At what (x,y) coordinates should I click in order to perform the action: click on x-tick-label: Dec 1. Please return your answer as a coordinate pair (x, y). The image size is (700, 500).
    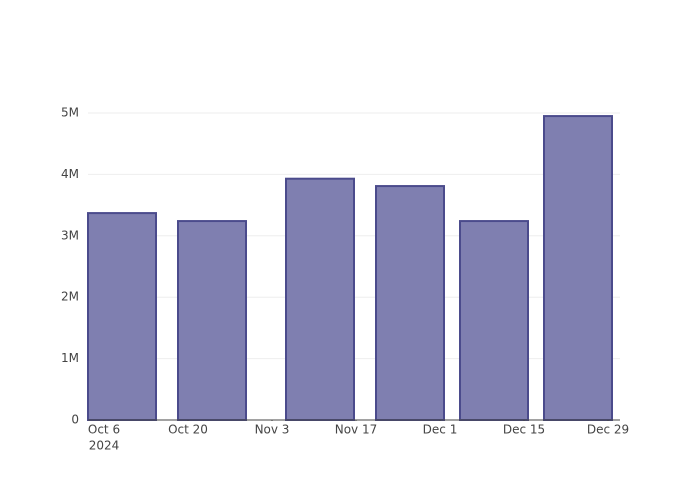
    Looking at the image, I should click on (440, 430).